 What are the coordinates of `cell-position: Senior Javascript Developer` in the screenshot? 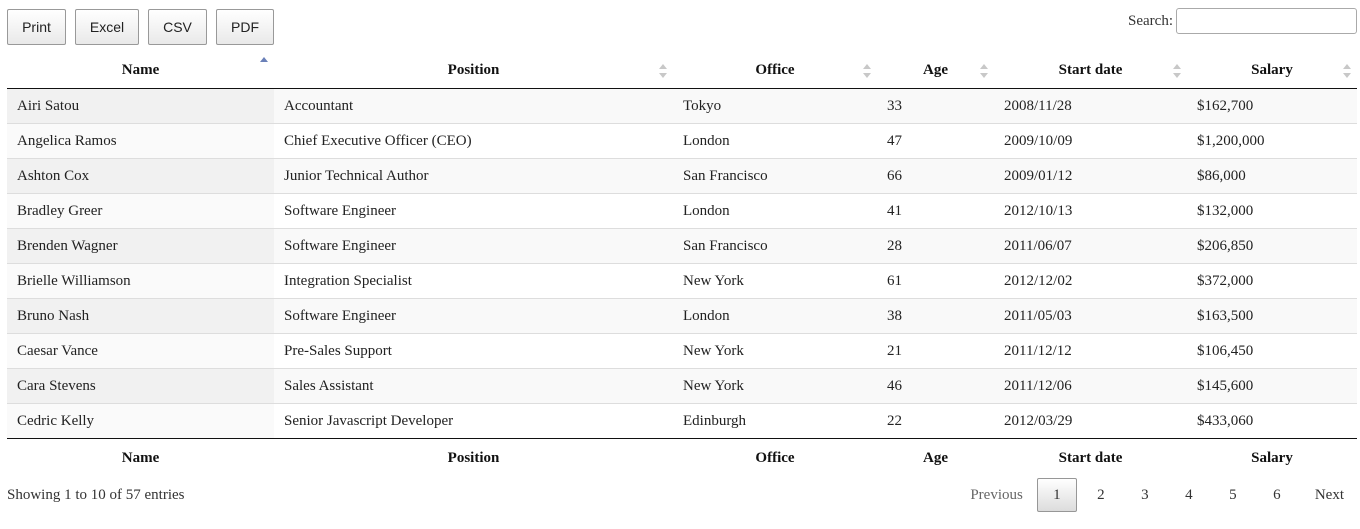 It's located at (473, 421).